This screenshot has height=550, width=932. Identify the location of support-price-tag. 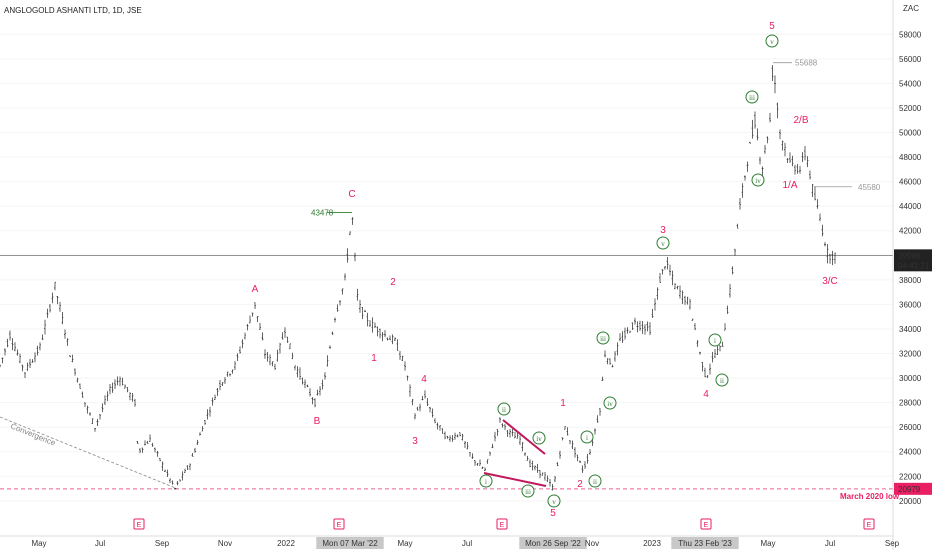
(913, 488).